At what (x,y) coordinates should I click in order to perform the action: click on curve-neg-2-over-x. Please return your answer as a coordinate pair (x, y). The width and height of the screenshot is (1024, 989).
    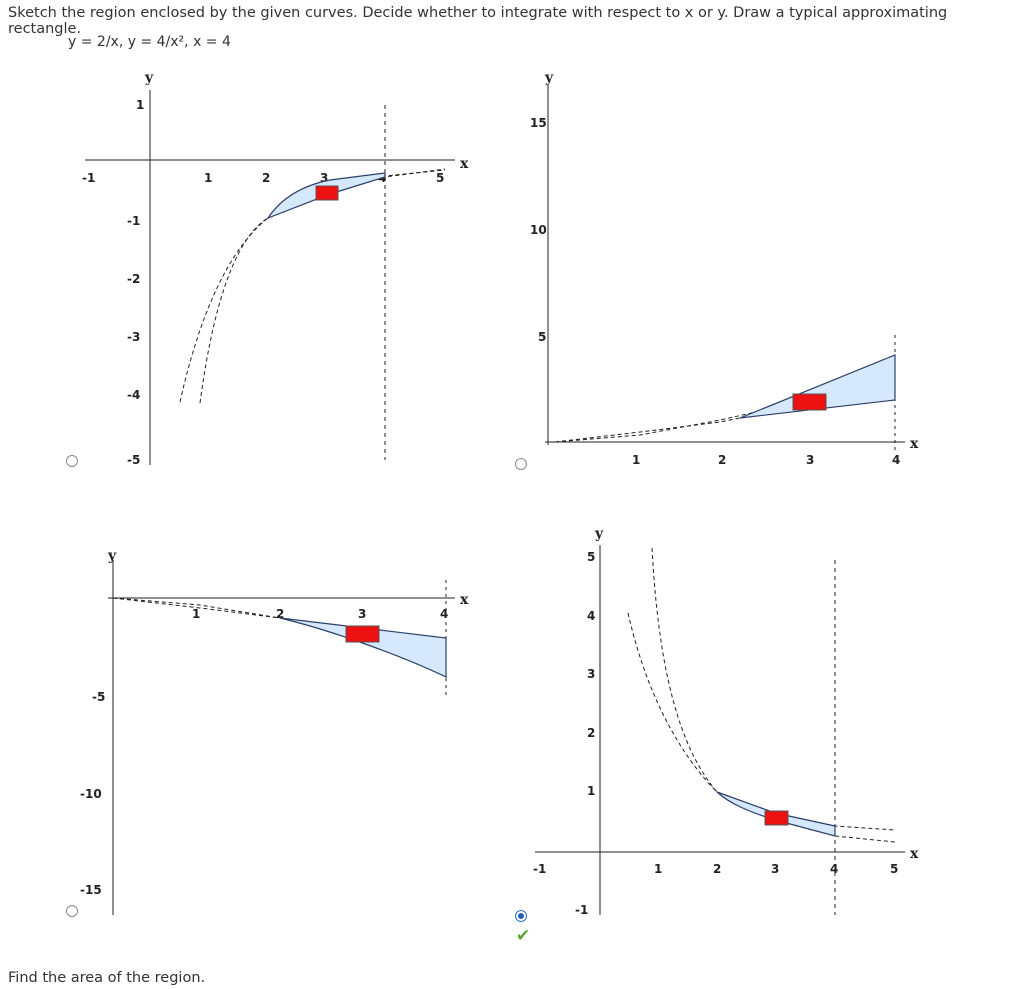
    Looking at the image, I should click on (322, 286).